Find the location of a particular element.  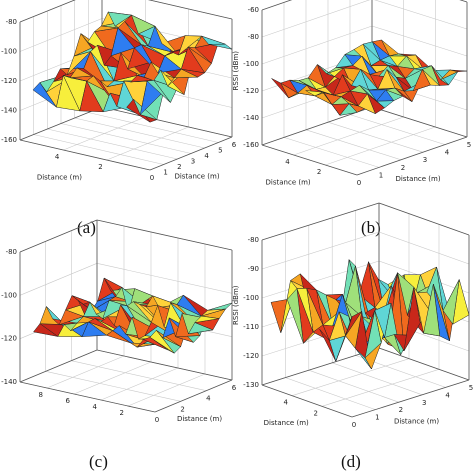

x-tick-label: 2 is located at coordinates (401, 410).